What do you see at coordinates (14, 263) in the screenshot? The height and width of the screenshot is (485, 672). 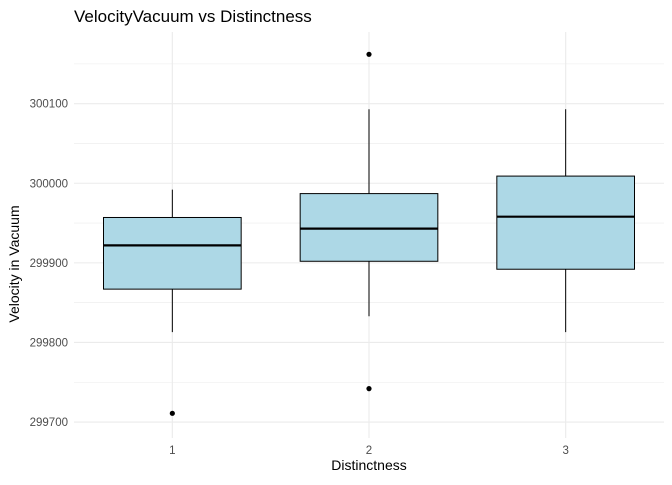 I see `y-axis-title: Velocity in Vacuum` at bounding box center [14, 263].